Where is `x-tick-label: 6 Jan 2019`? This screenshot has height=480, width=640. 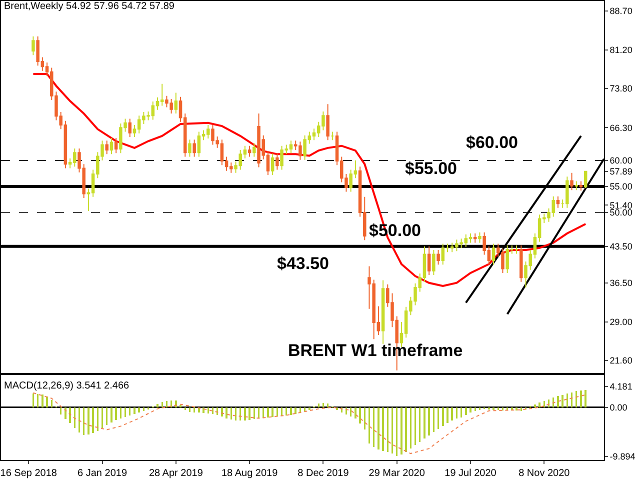 x-tick-label: 6 Jan 2019 is located at coordinates (103, 473).